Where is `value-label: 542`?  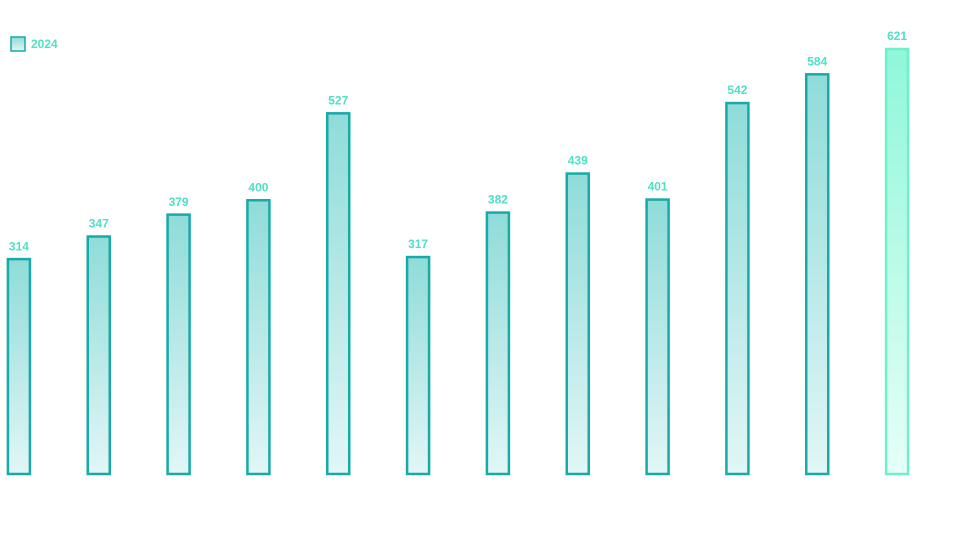
value-label: 542 is located at coordinates (737, 90).